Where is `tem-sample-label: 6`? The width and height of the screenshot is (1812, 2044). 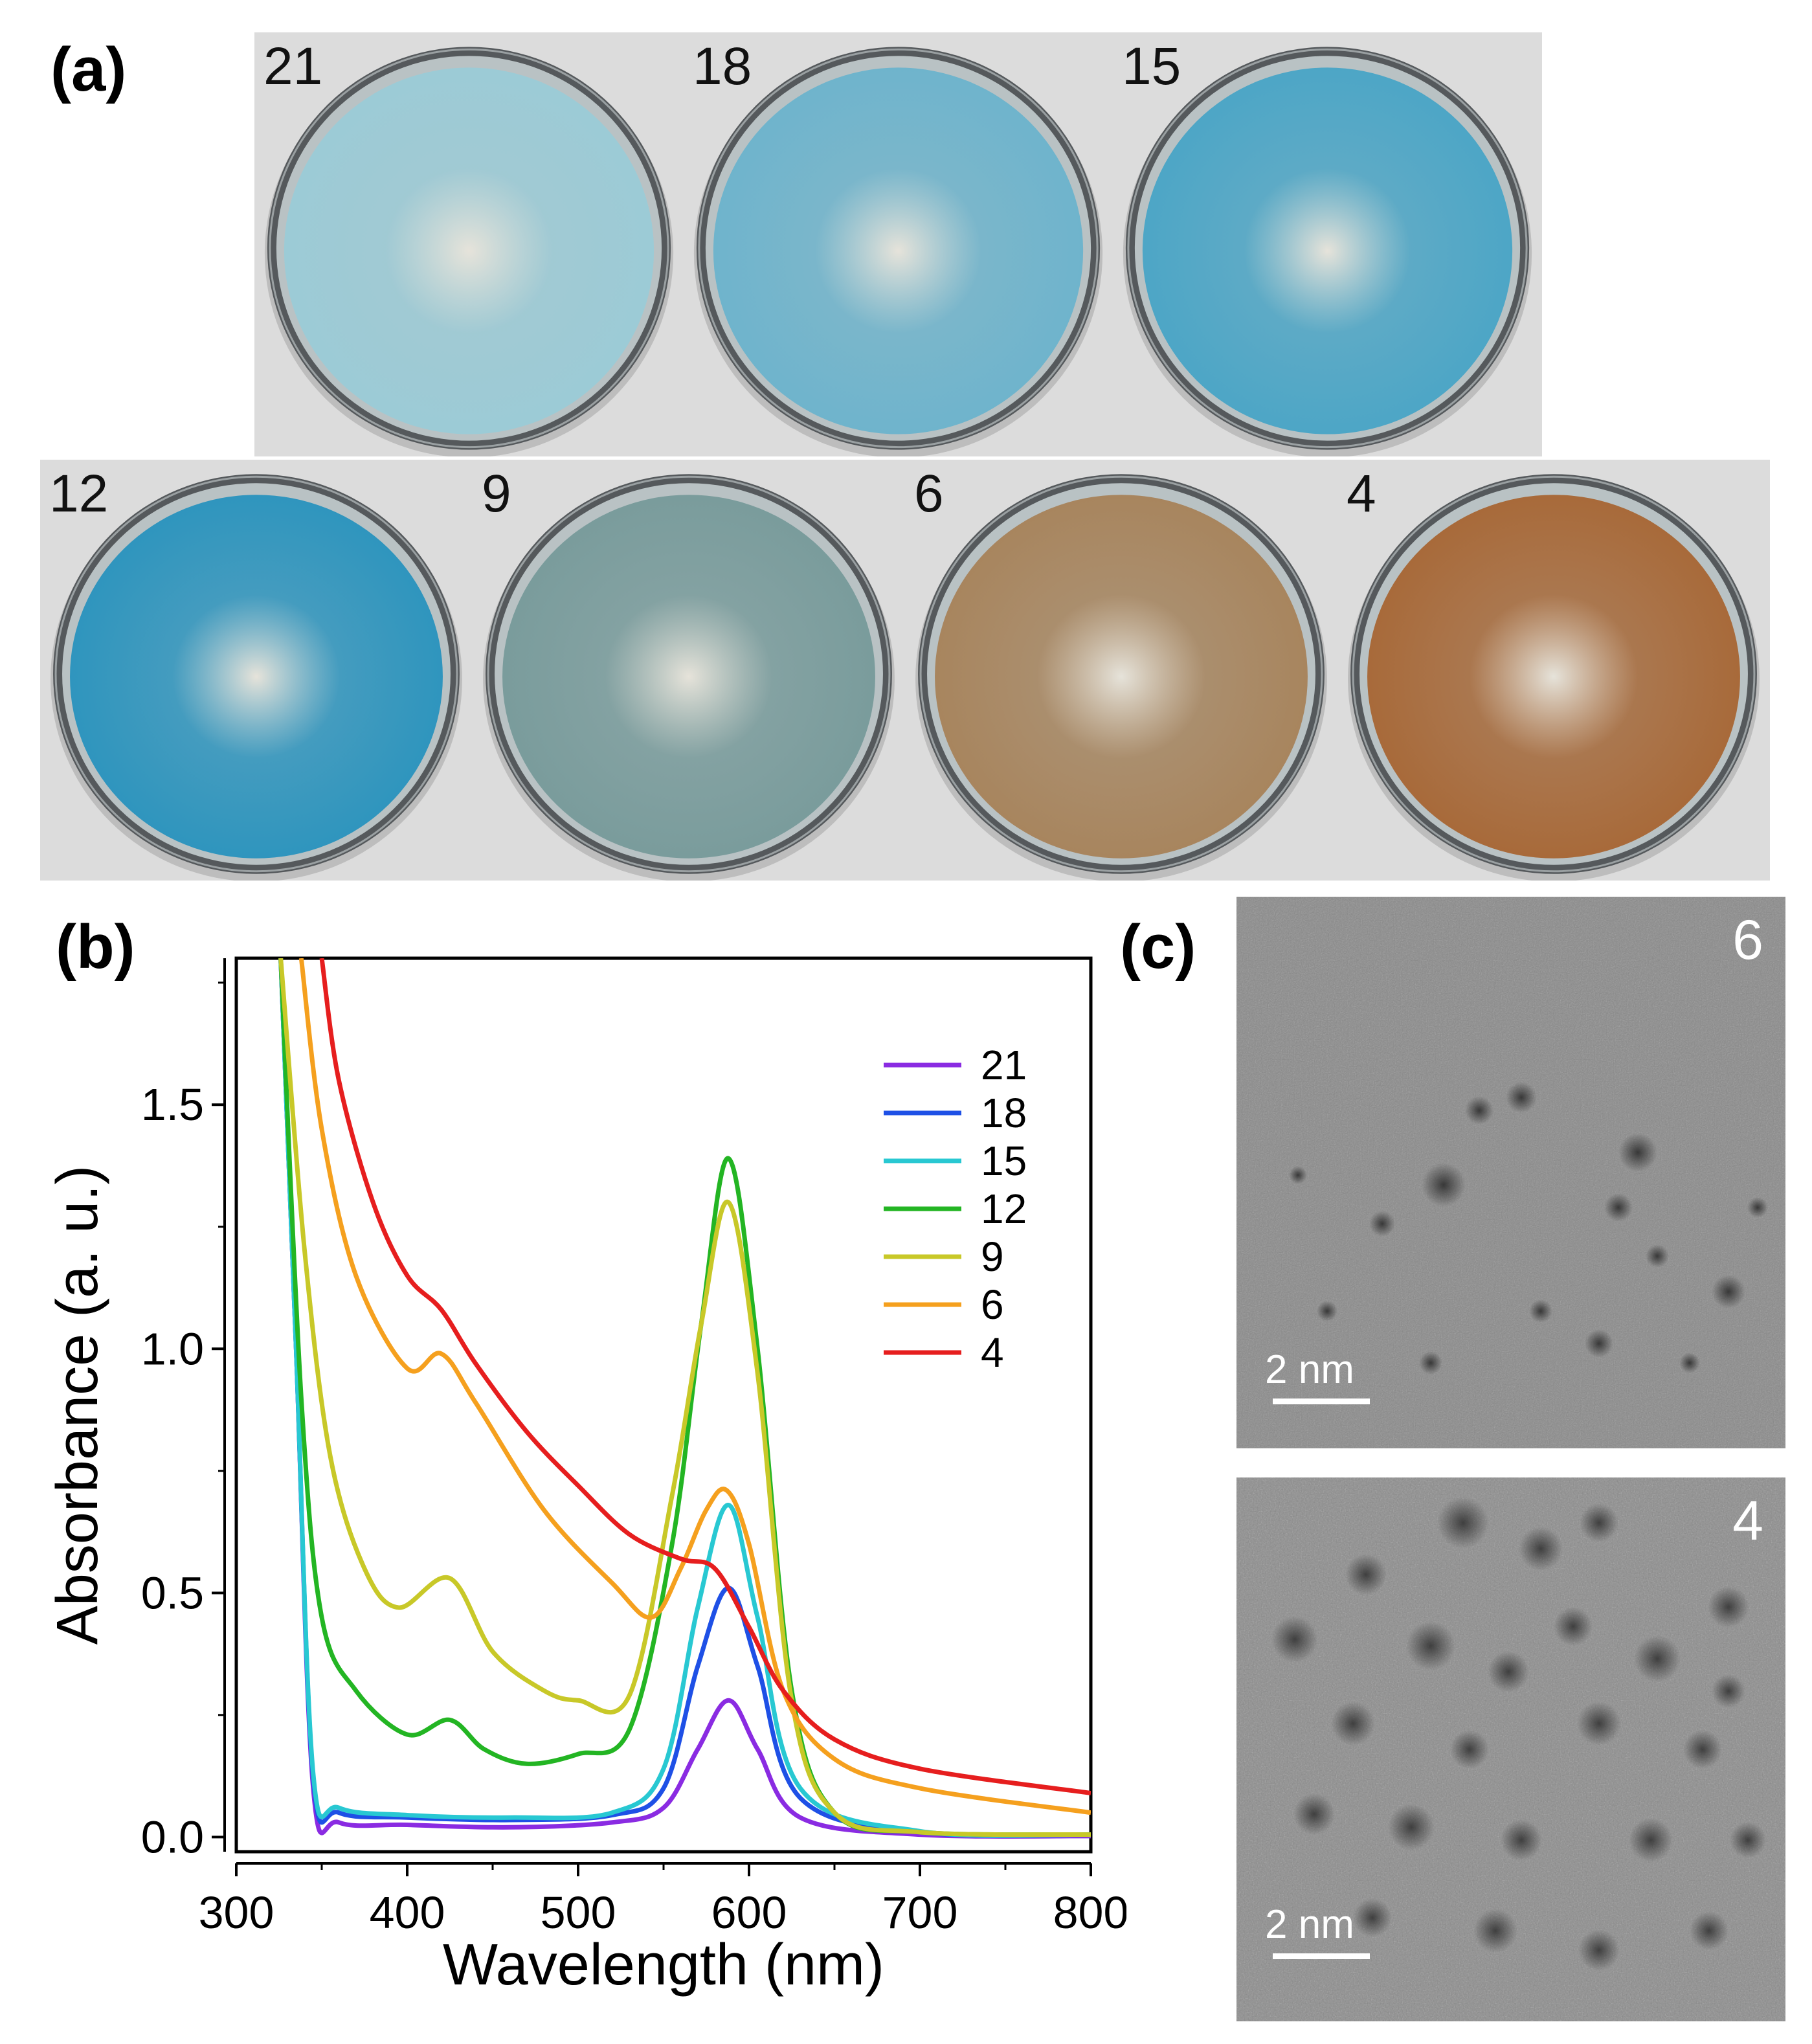
tem-sample-label: 6 is located at coordinates (1747, 940).